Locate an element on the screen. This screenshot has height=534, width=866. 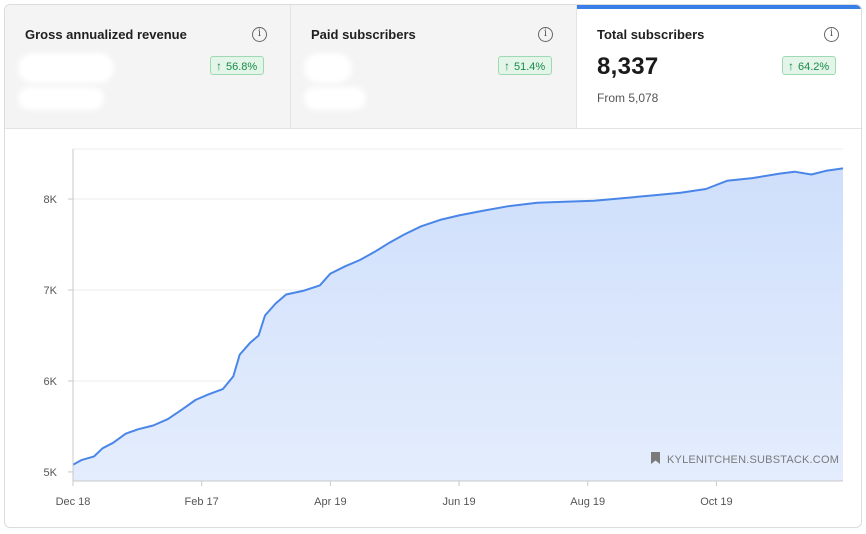
watermark-text: KYLENITCHEN.SUBSTACK.COM is located at coordinates (753, 460).